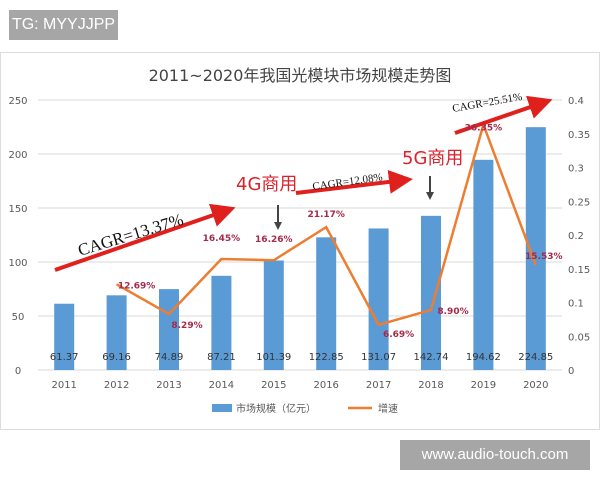  What do you see at coordinates (168, 385) in the screenshot?
I see `x-tick-label: 2013` at bounding box center [168, 385].